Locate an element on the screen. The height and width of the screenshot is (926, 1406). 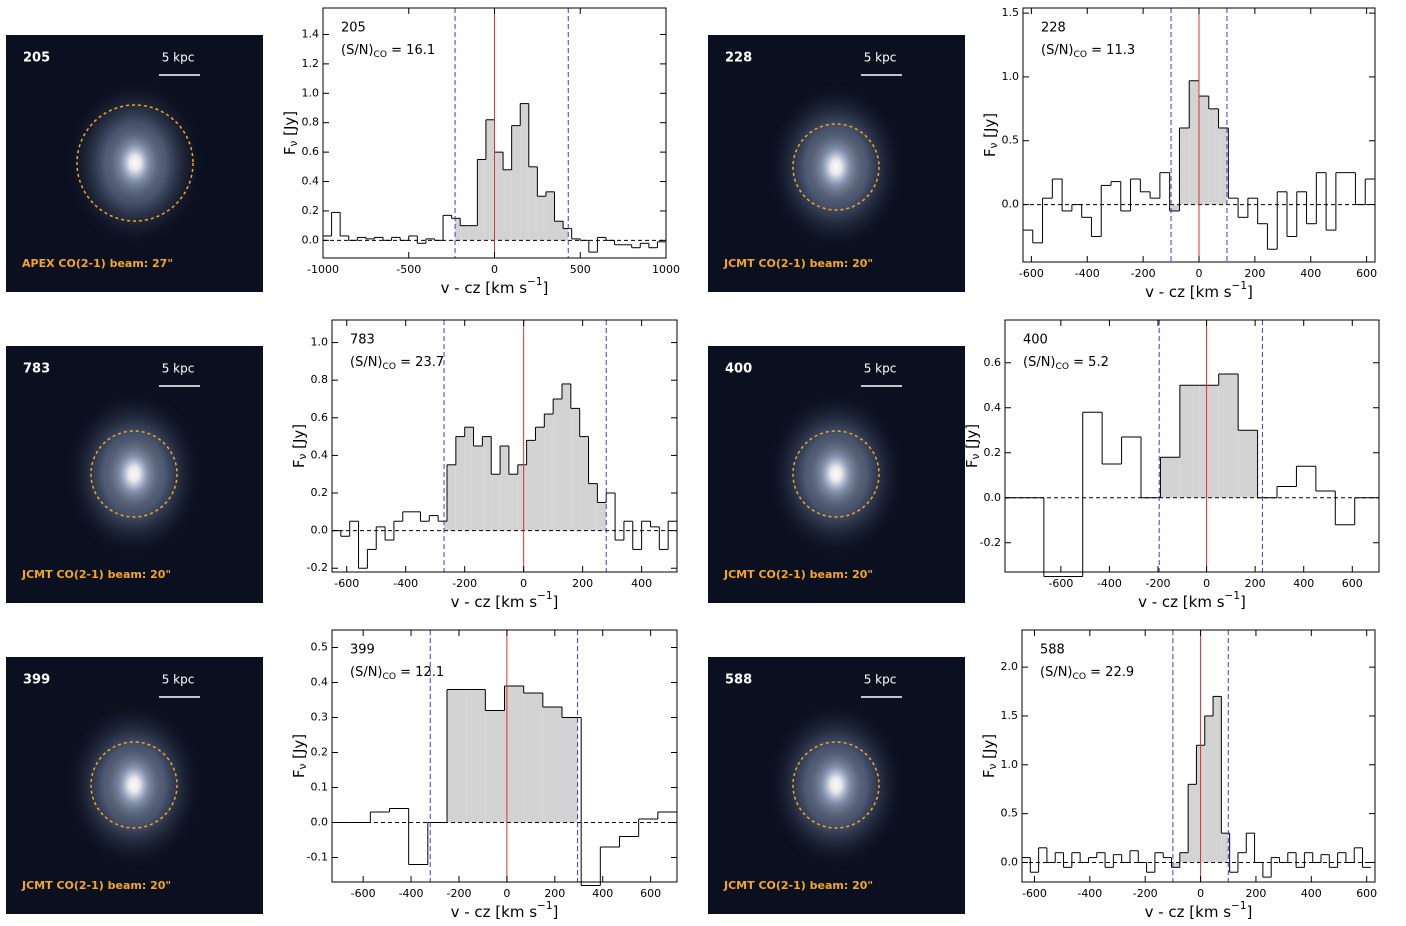
chart-title: 400 is located at coordinates (1035, 340).